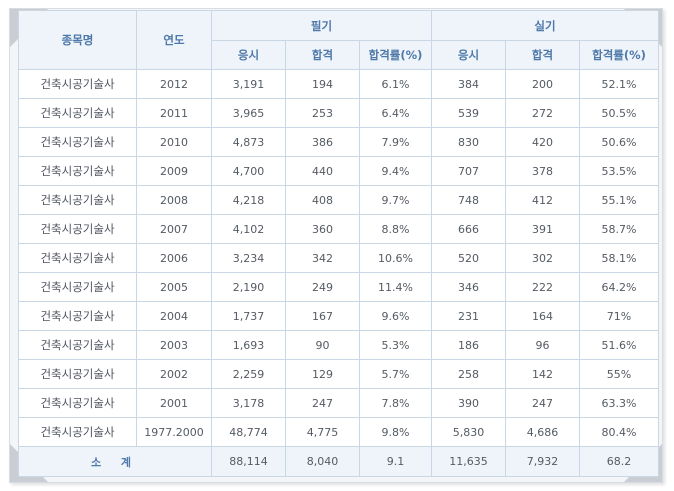 This screenshot has height=491, width=674. Describe the element at coordinates (395, 287) in the screenshot. I see `cell-written-pass-rate: 11.4%` at that location.